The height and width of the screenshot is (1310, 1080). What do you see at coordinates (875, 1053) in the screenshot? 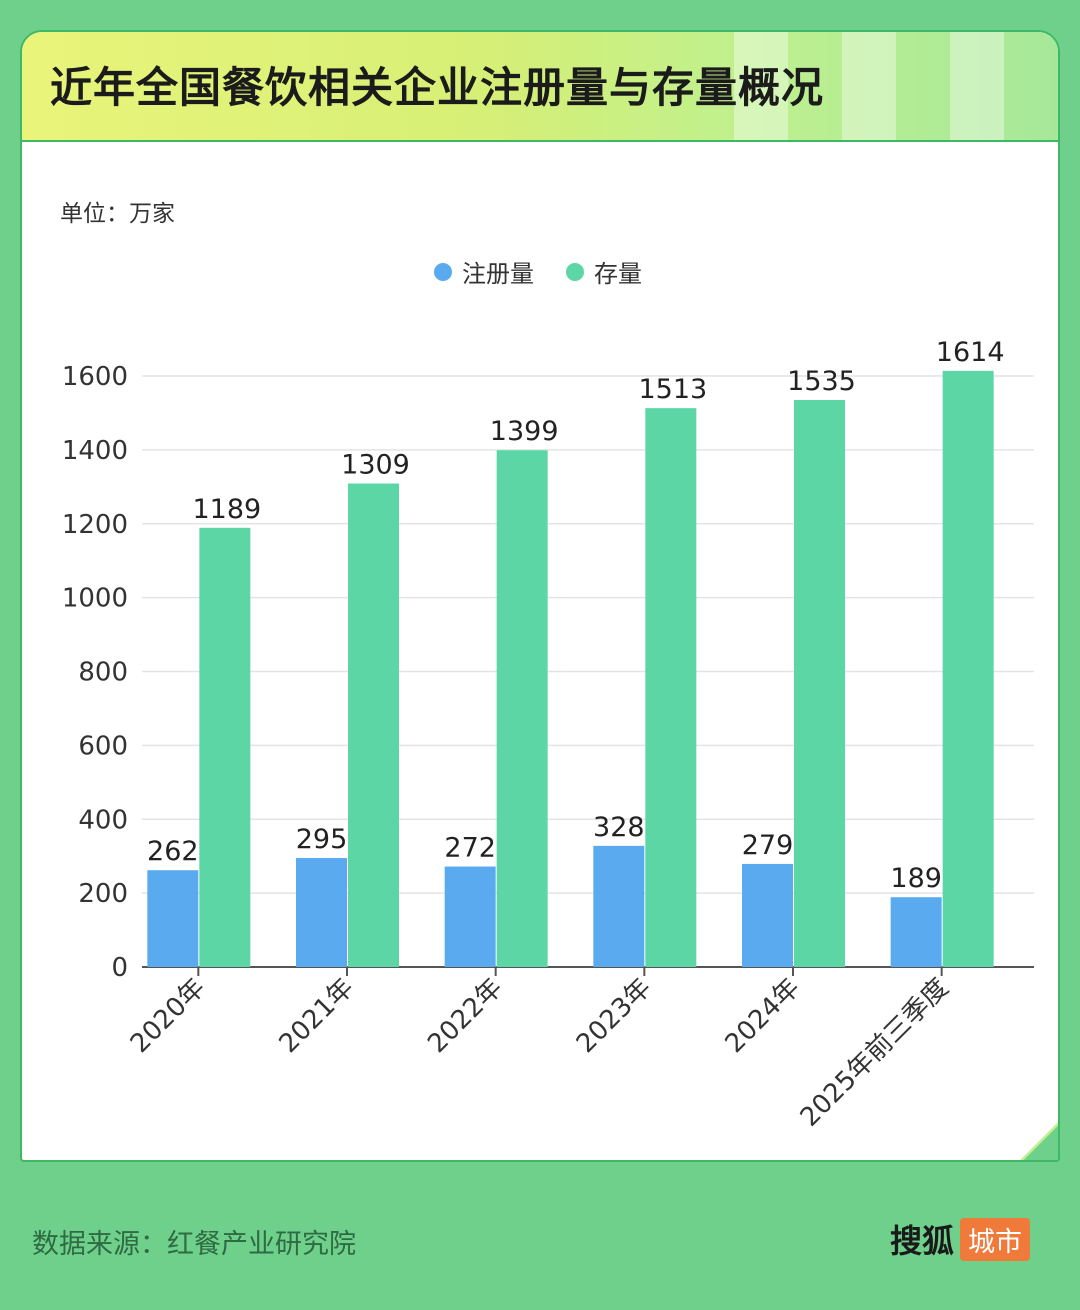
I see `x-tick-label: 2025年前三季度` at bounding box center [875, 1053].